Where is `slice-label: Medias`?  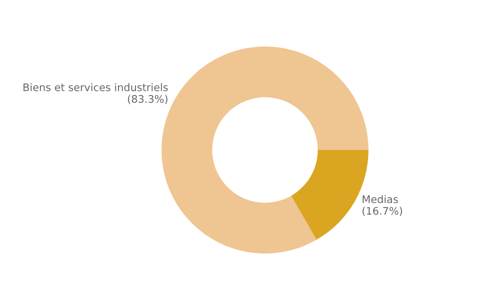 slice-label: Medias is located at coordinates (380, 199).